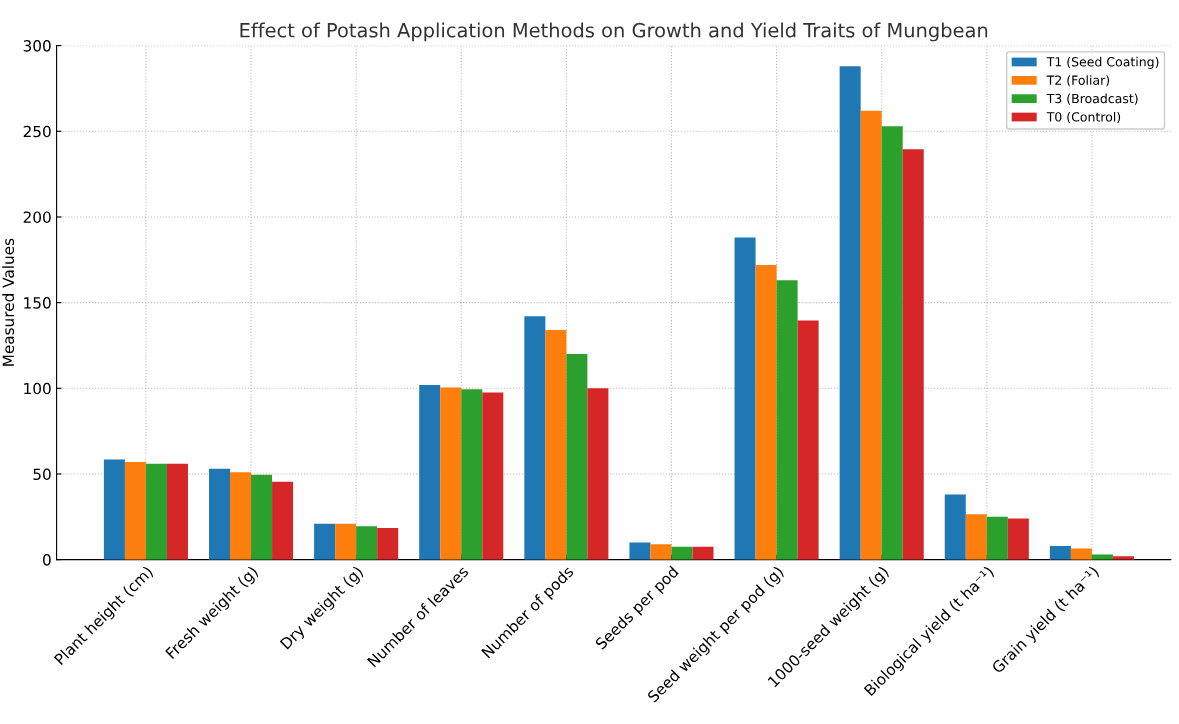  What do you see at coordinates (42, 474) in the screenshot?
I see `y-tick-label: 50` at bounding box center [42, 474].